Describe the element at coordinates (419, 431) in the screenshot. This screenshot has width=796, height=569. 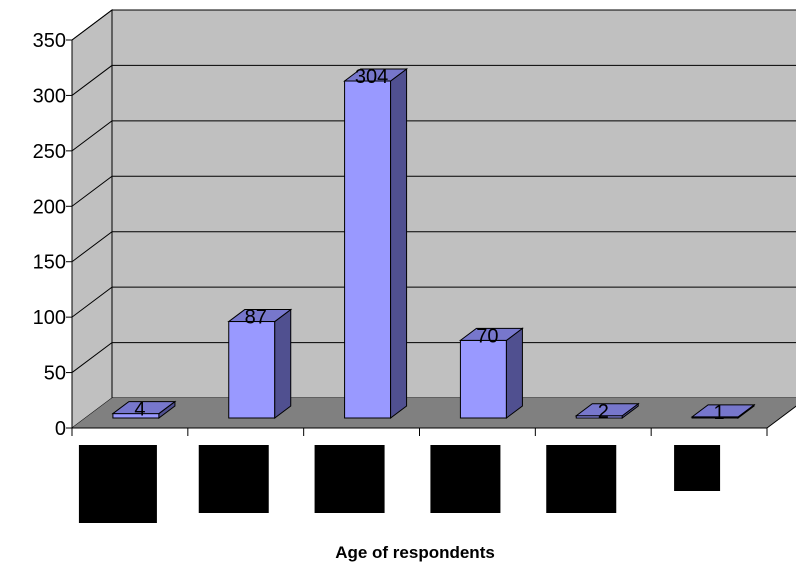
I see `x-axis` at that location.